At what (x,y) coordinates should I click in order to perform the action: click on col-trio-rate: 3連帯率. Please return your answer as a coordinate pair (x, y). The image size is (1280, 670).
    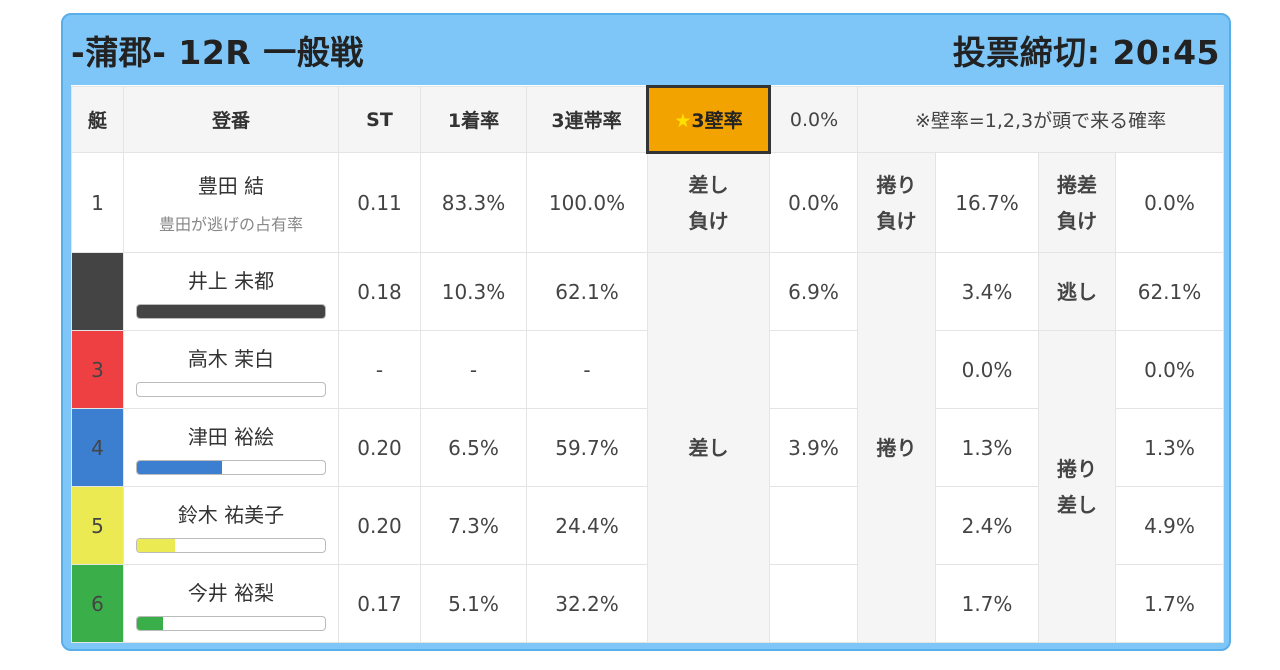
    Looking at the image, I should click on (587, 119).